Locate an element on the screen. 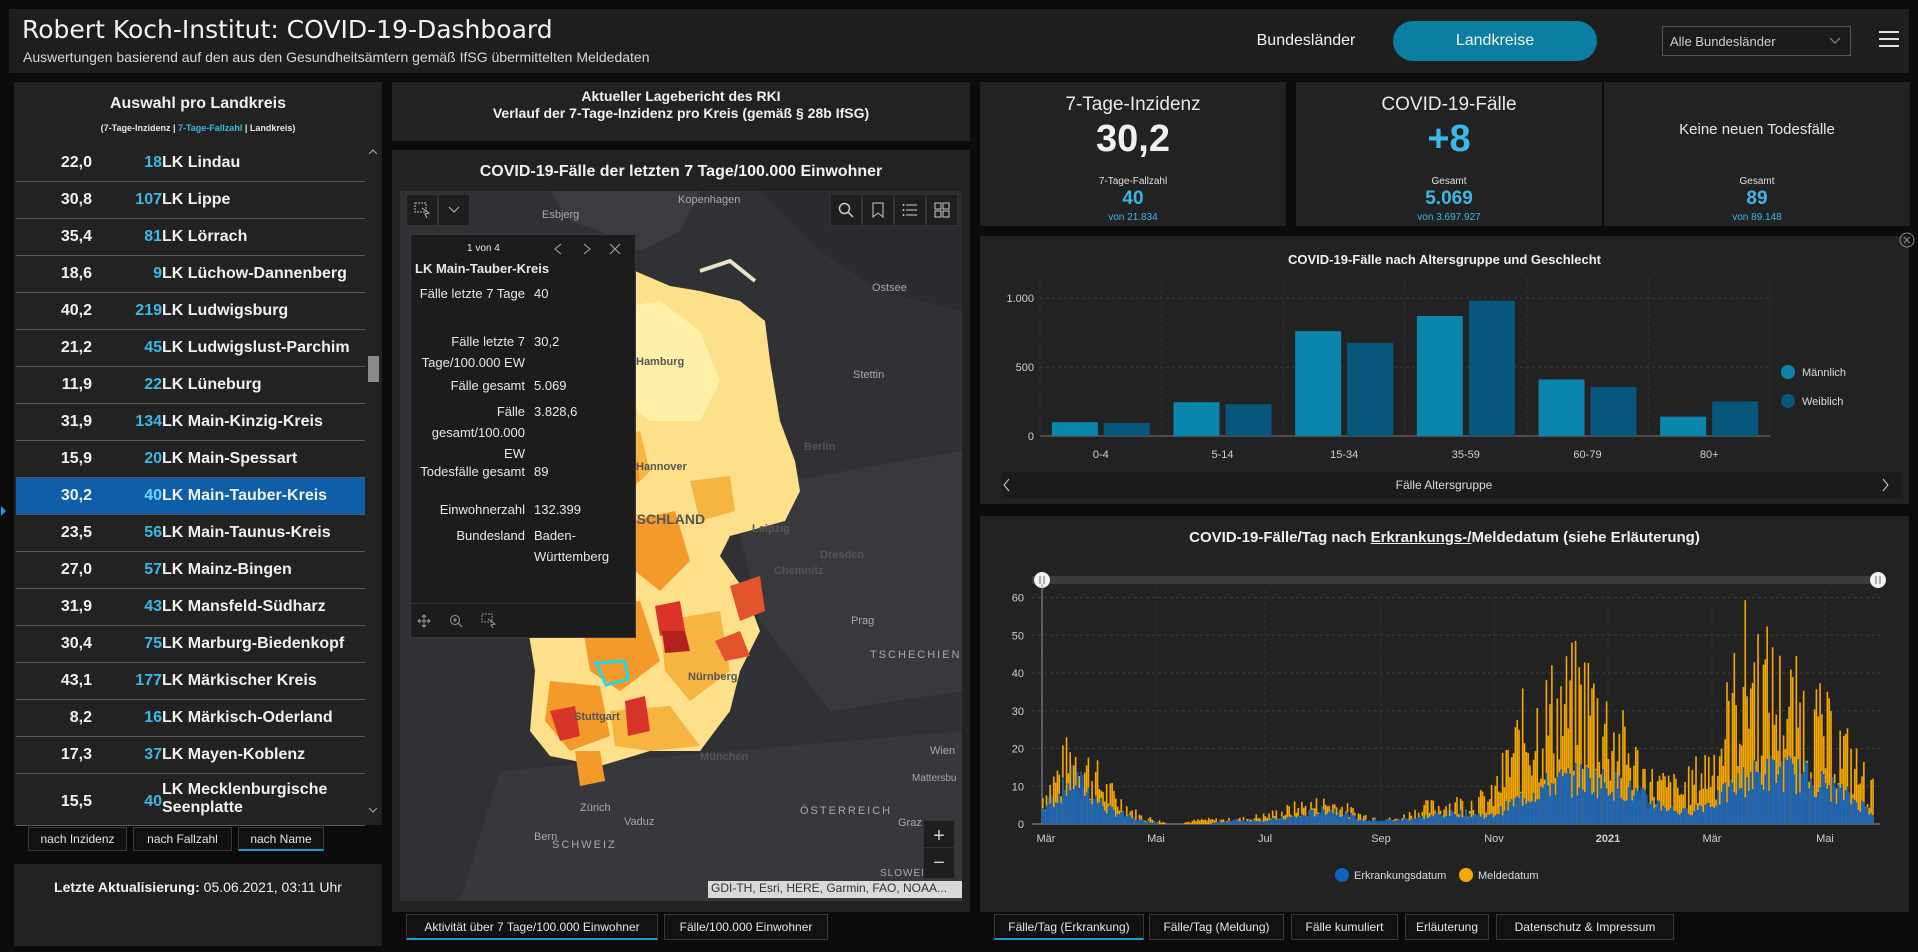  popup-field: Fälle letzte 7 Tage/100.000 EW 30,2 is located at coordinates (524, 352).